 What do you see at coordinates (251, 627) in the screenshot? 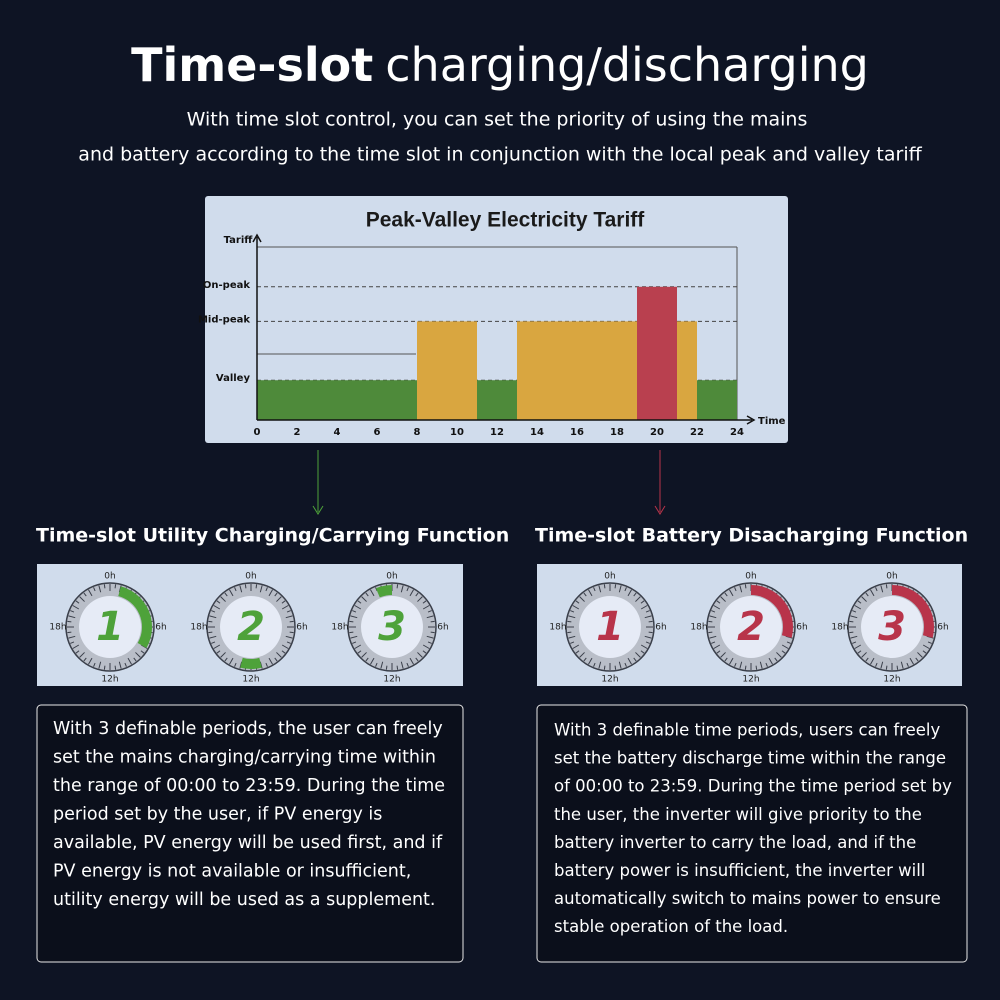
I see `dial-number: 2` at bounding box center [251, 627].